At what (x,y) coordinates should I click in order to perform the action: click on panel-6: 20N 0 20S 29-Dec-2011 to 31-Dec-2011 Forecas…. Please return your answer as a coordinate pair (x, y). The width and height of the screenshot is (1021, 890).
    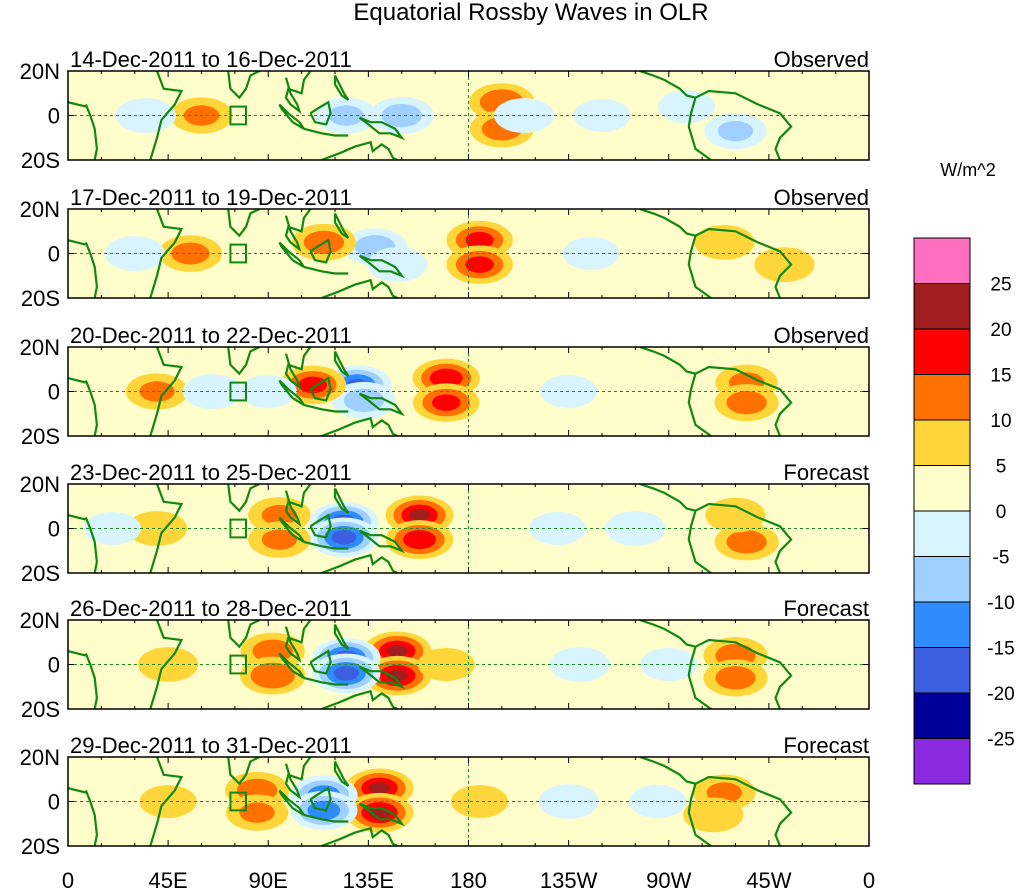
    Looking at the image, I should click on (445, 796).